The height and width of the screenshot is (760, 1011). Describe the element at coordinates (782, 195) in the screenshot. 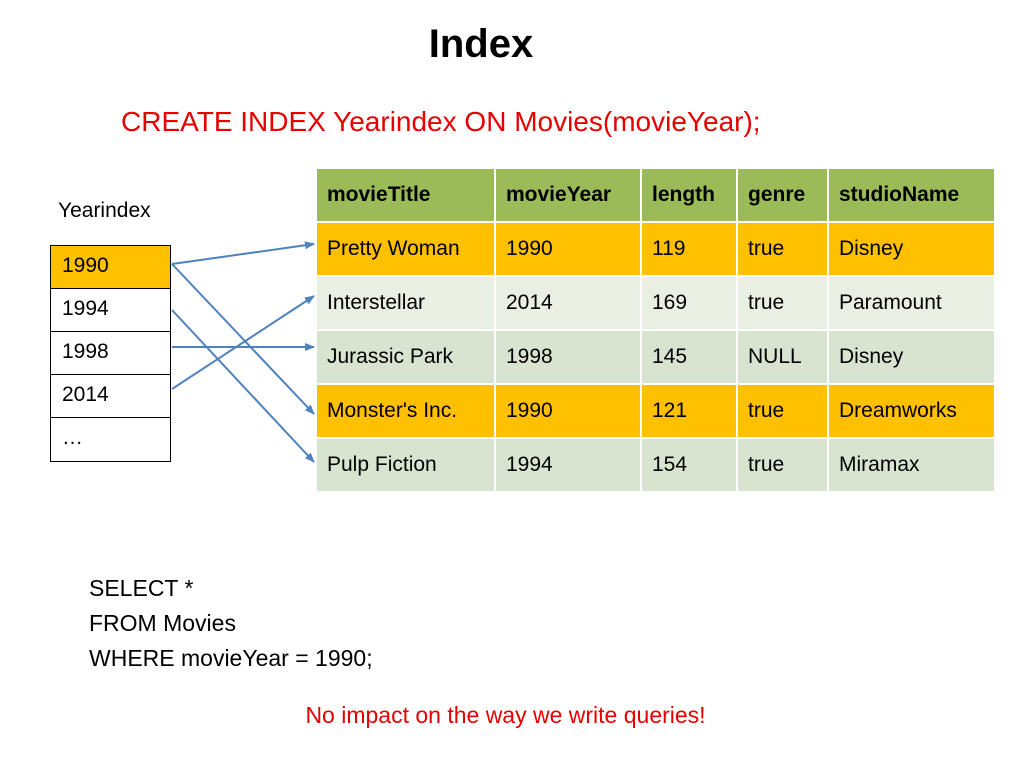

I see `column-header: genre` at that location.